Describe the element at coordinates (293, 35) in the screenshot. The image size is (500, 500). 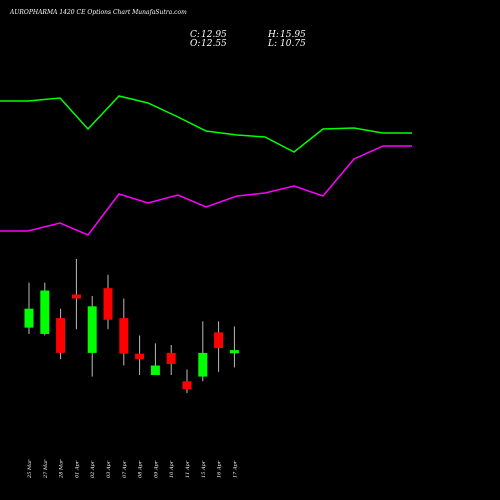
I see `high-value: 15.95` at that location.